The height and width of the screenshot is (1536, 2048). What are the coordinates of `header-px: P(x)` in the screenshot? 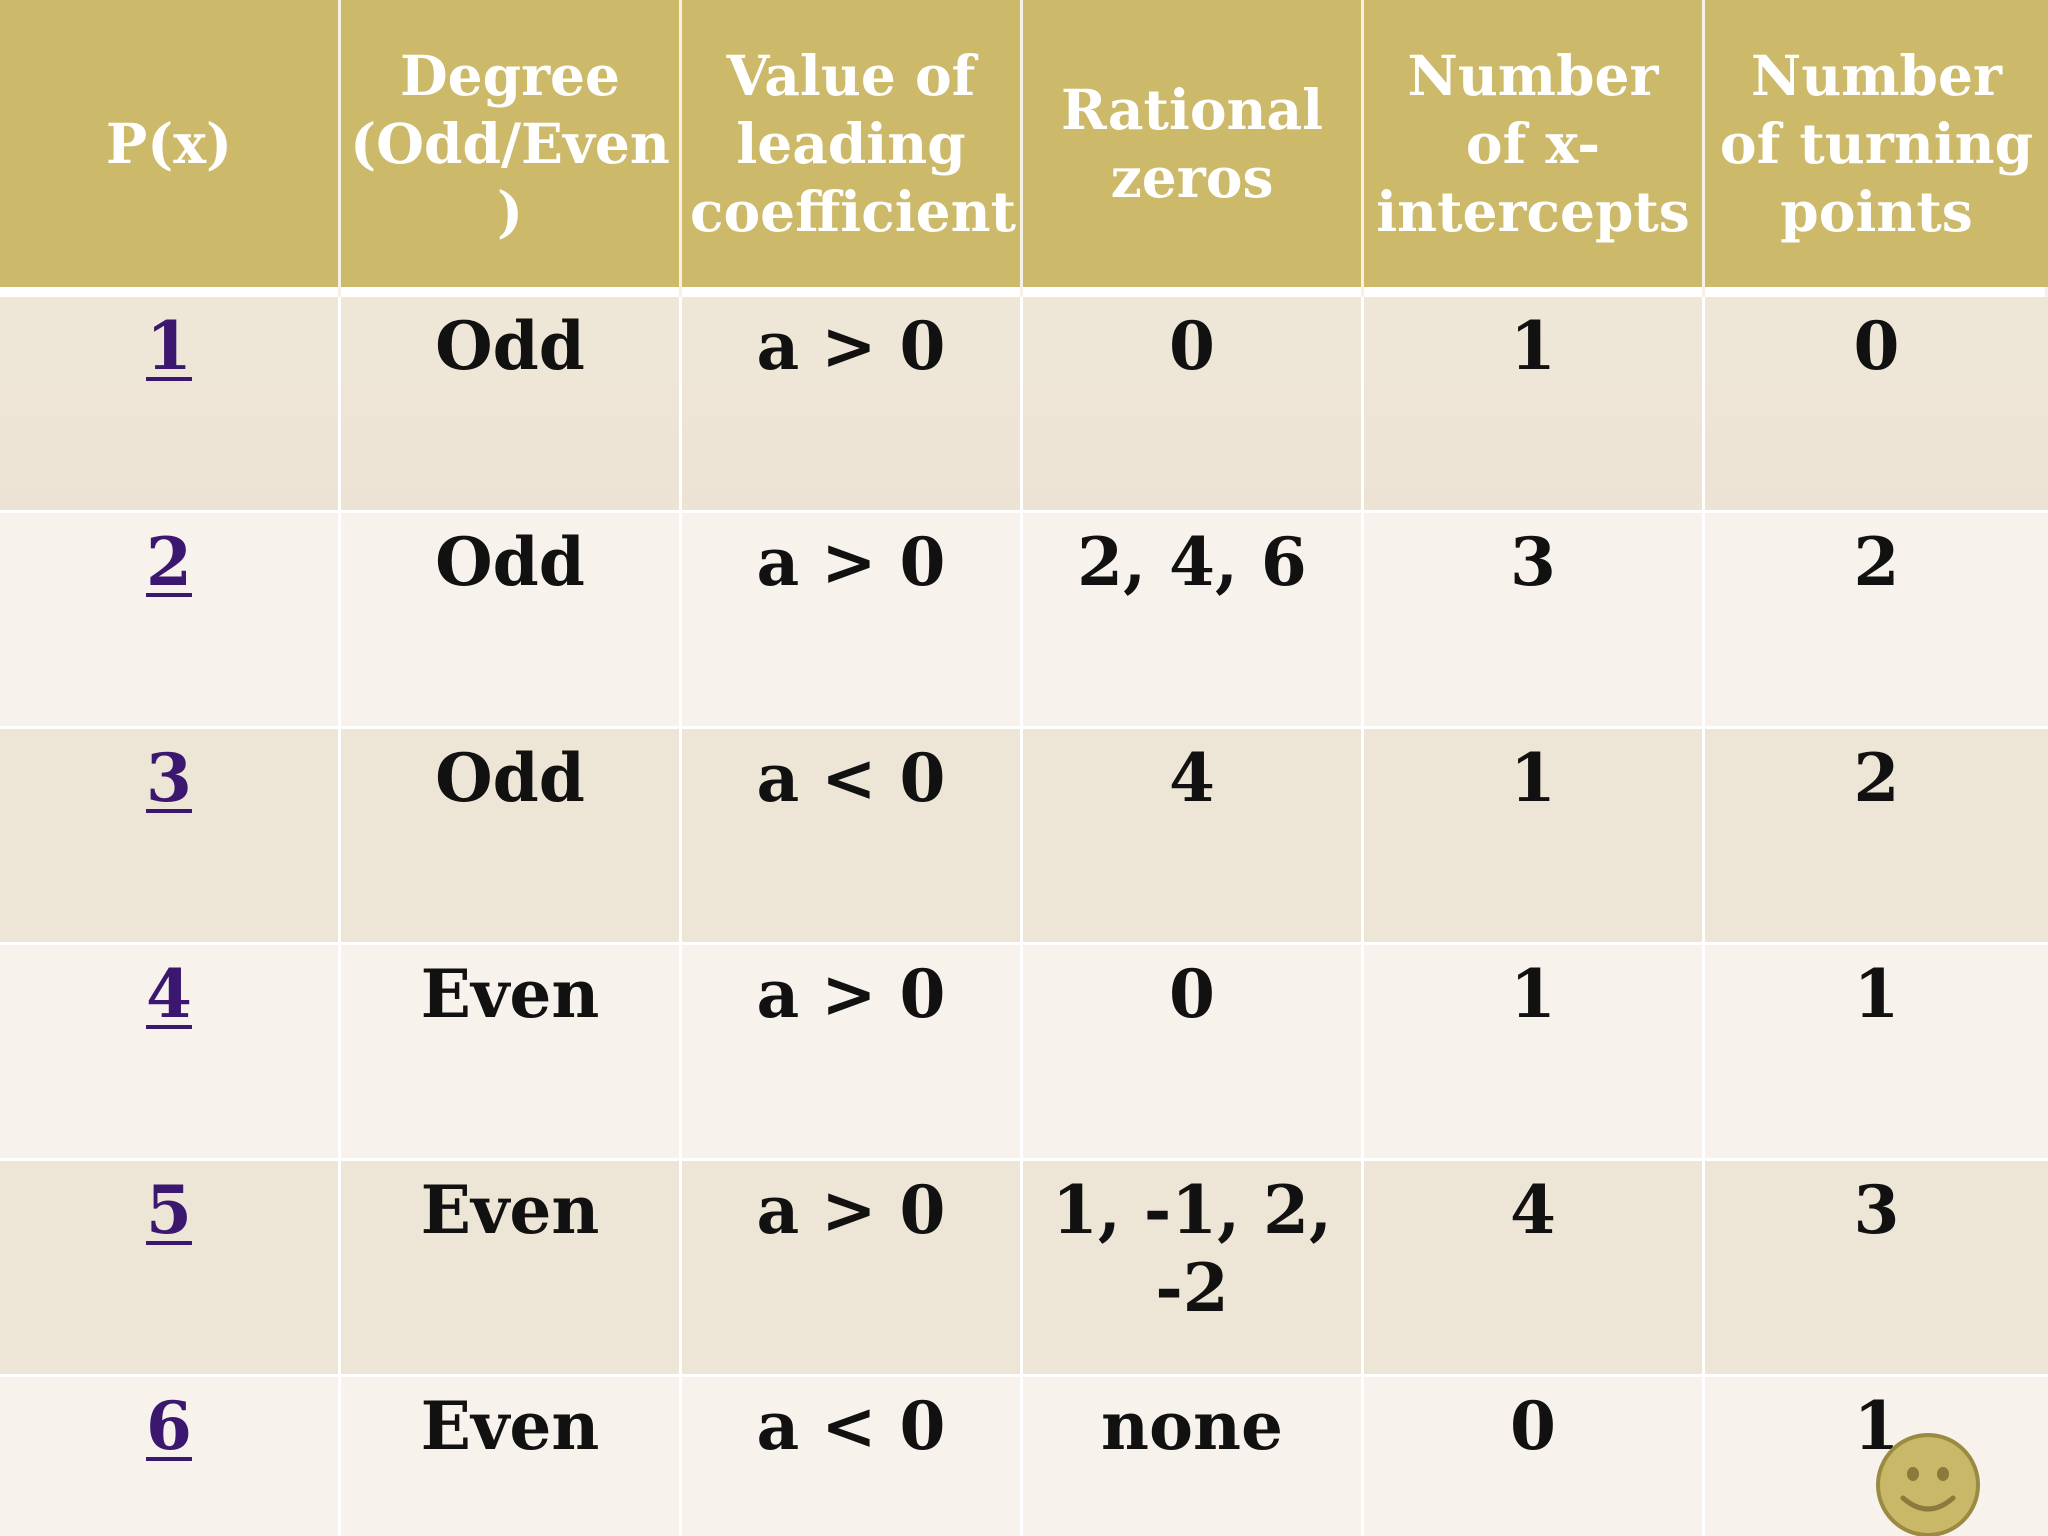 It's located at (170, 143).